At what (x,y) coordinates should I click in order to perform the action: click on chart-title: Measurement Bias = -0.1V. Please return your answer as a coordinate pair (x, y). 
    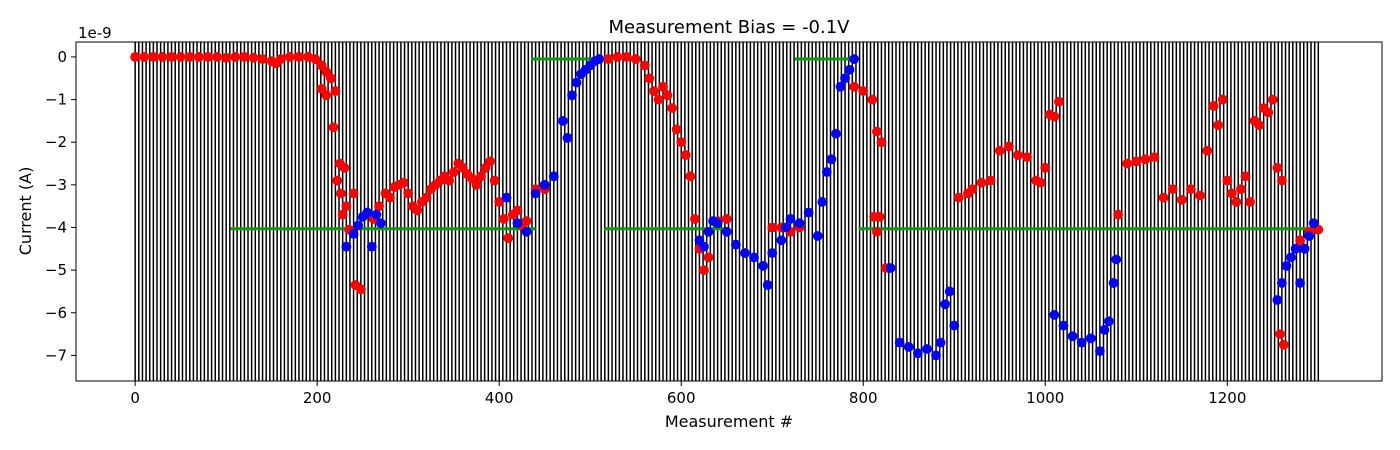
    Looking at the image, I should click on (729, 27).